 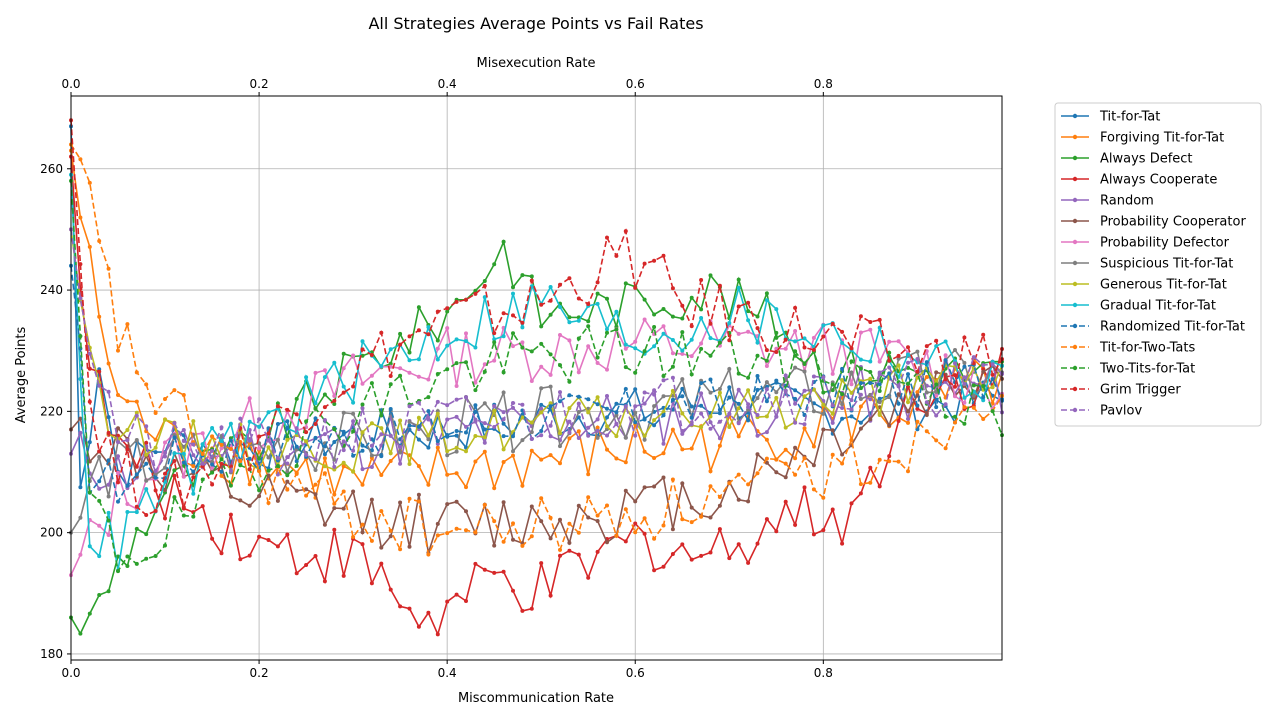 What do you see at coordinates (1153, 327) in the screenshot?
I see `legend-item: Randomized Tit-for-Tat` at bounding box center [1153, 327].